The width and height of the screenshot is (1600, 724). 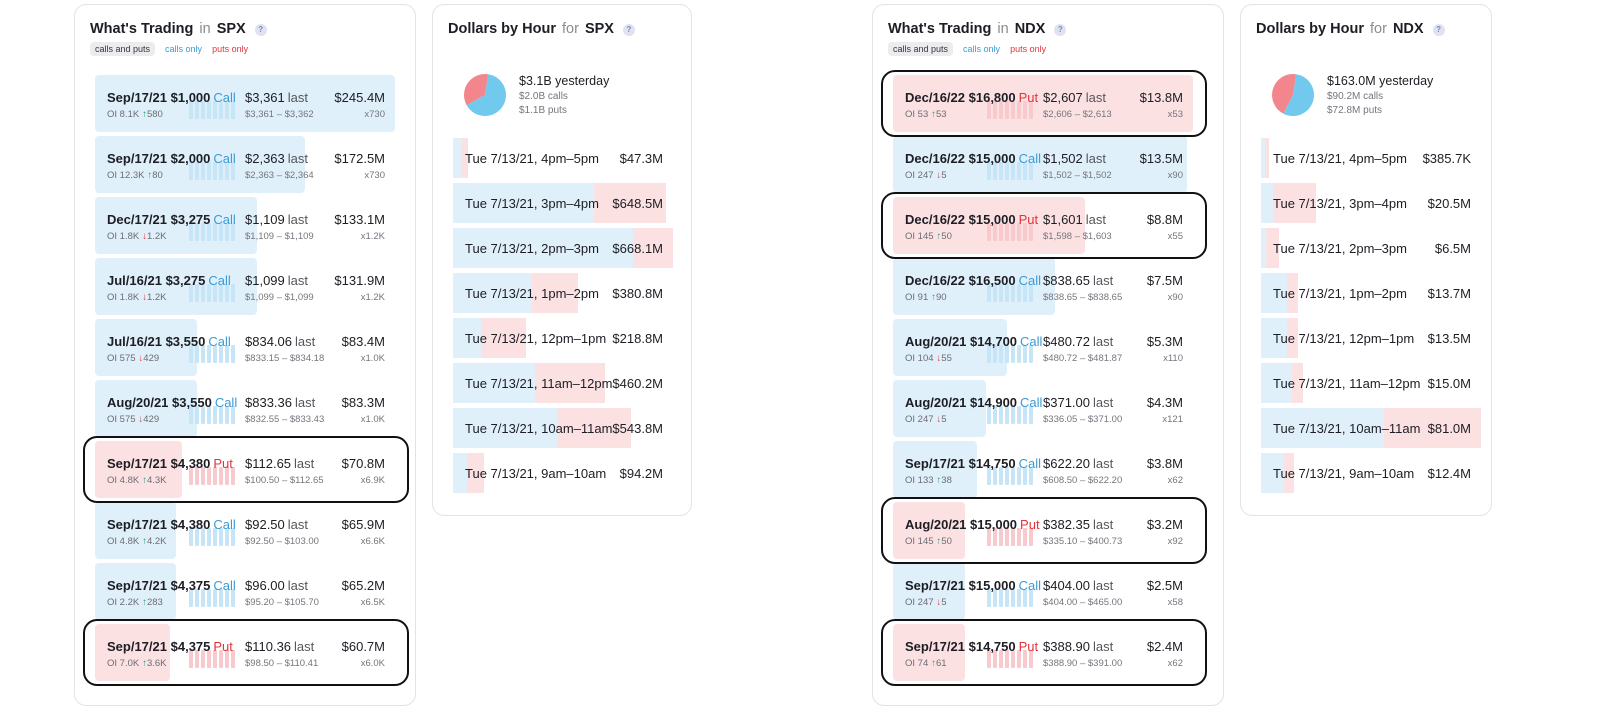 I want to click on volume-sparkline, so click(x=1010, y=659).